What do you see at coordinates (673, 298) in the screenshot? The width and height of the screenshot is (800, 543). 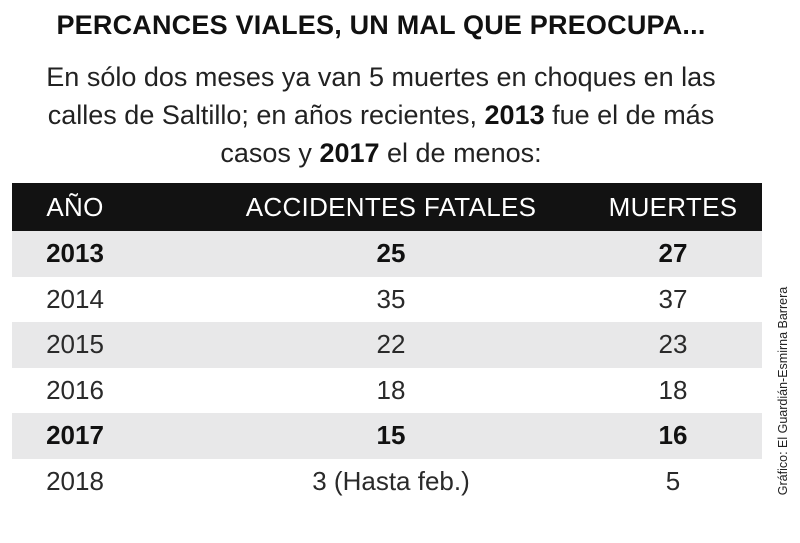 I see `cell-deaths: 37` at bounding box center [673, 298].